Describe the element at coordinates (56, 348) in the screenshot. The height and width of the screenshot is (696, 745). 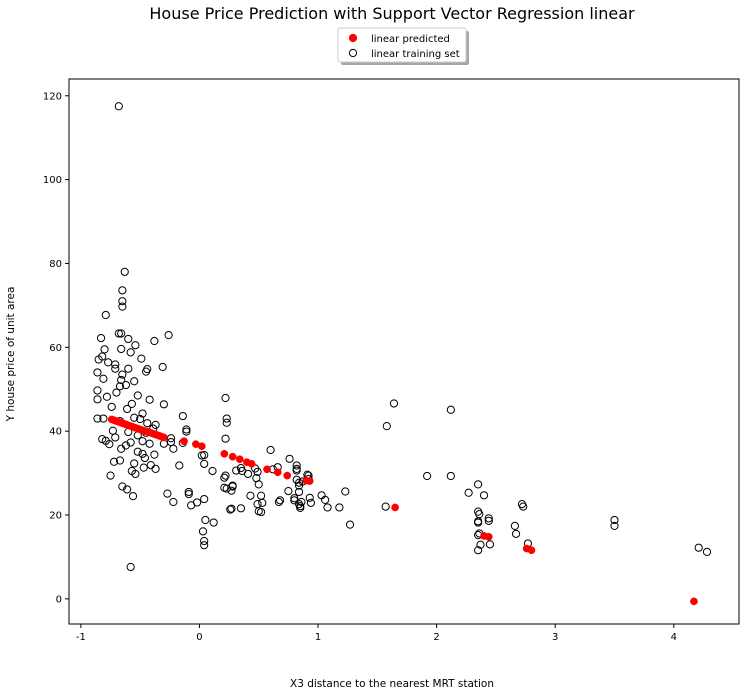
I see `y-axis-ticks: 0 20 40 60 80 100 120` at that location.